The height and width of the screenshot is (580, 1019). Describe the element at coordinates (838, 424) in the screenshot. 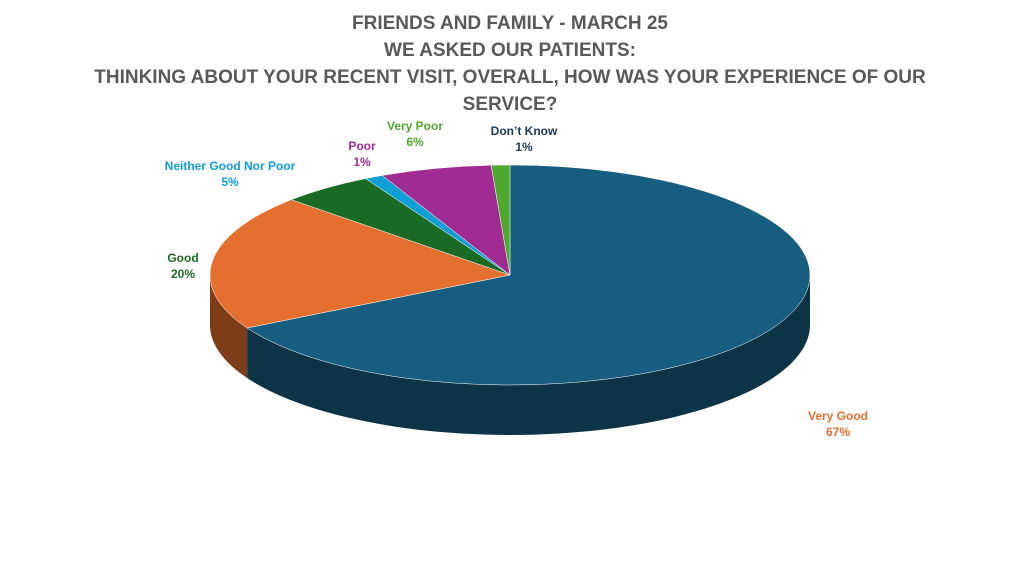

I see `data-label: Very Good 67%` at that location.